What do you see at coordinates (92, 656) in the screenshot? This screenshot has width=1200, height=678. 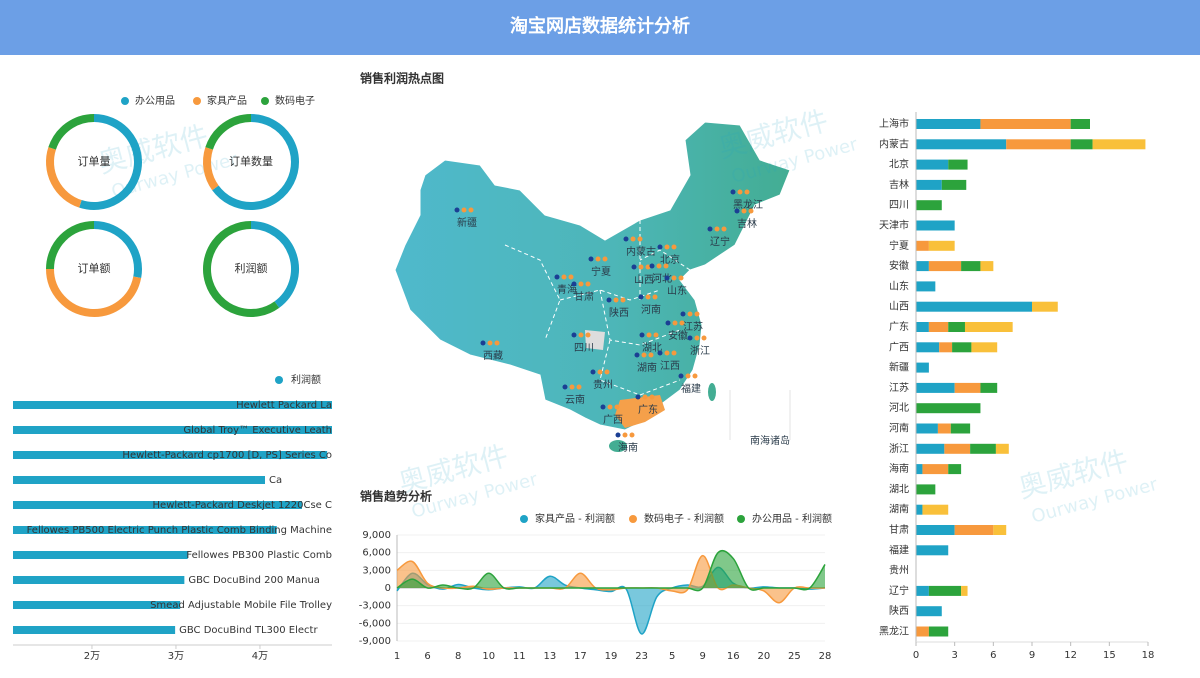 I see `x-tick-label: 2万` at bounding box center [92, 656].